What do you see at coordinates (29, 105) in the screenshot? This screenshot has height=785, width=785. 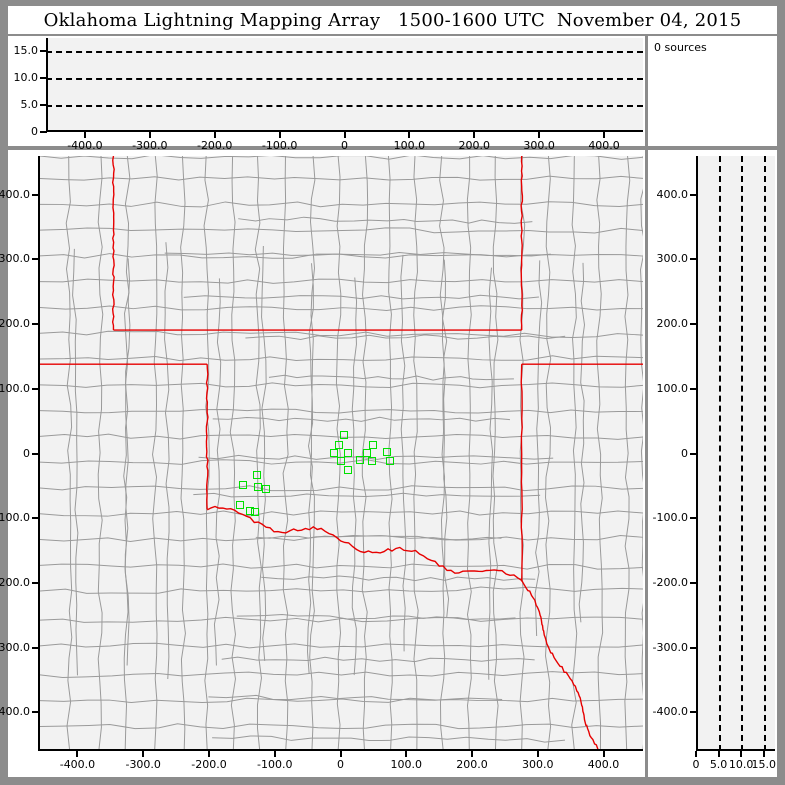 I see `y-axis-tick-label: 5.0` at bounding box center [29, 105].